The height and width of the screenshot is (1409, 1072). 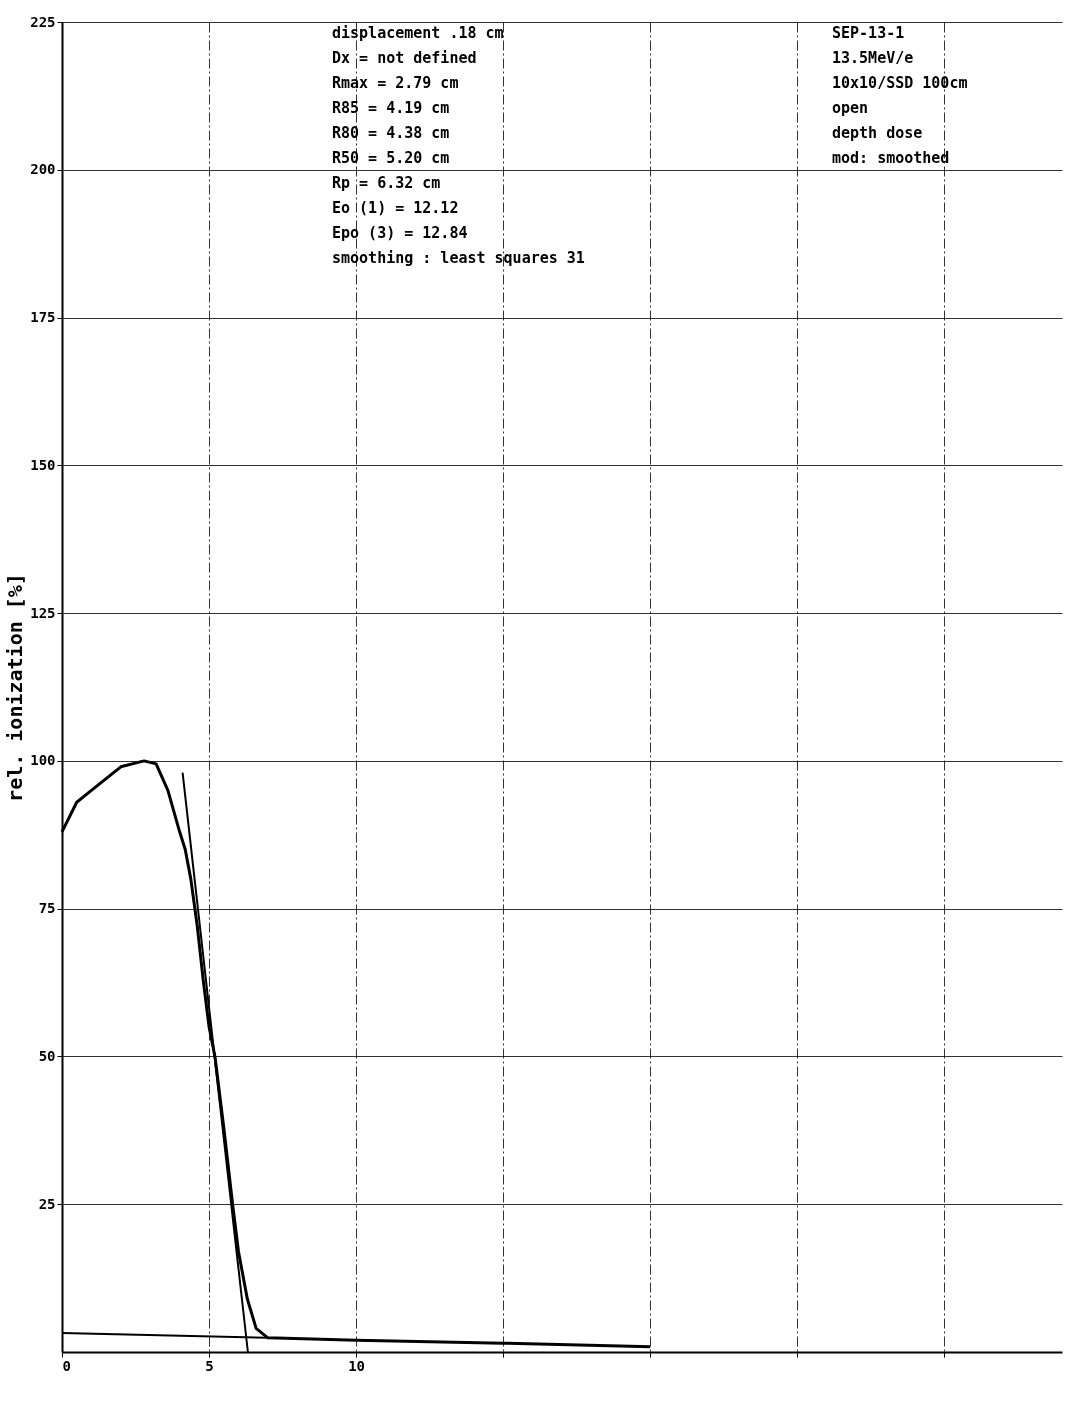 I want to click on y-tick-label: 200, so click(x=43, y=169).